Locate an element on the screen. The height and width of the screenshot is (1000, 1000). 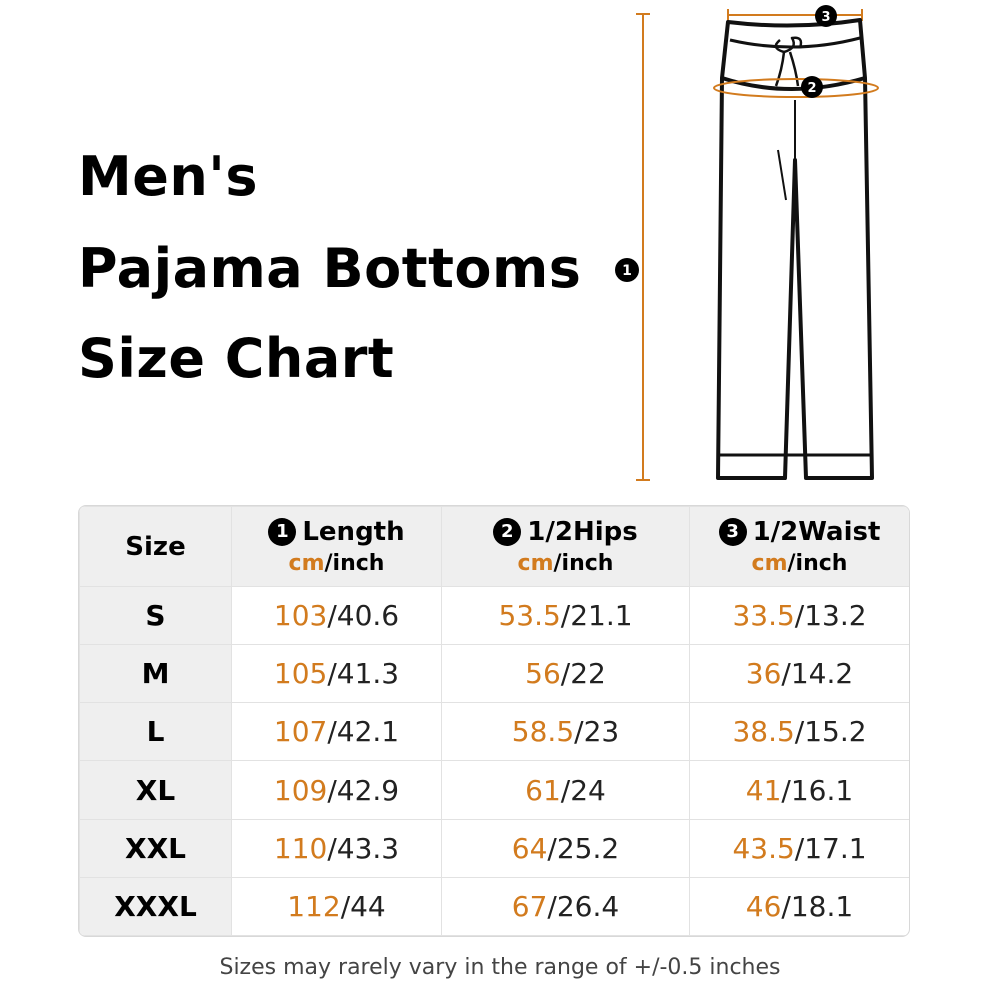
header-hips-unit: cm/inch is located at coordinates (565, 563).